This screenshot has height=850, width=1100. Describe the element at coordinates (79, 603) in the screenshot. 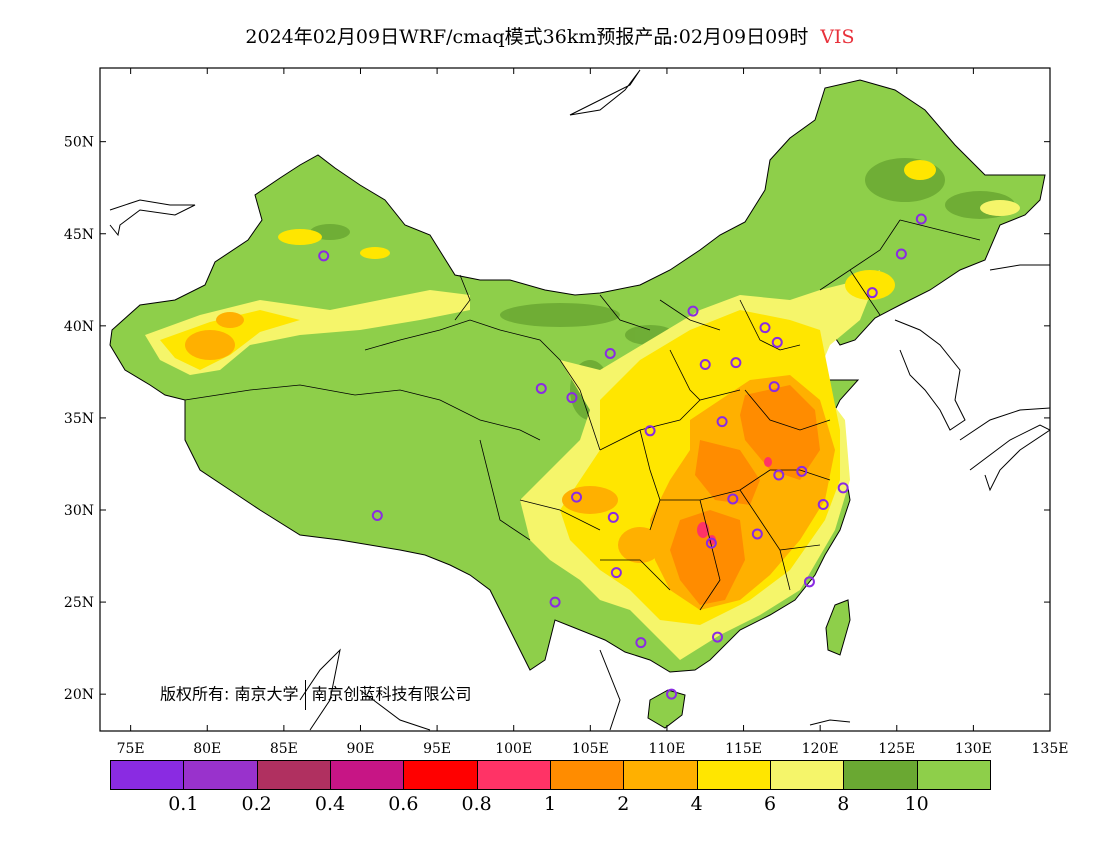

I see `lat-tick-label: 25N` at that location.